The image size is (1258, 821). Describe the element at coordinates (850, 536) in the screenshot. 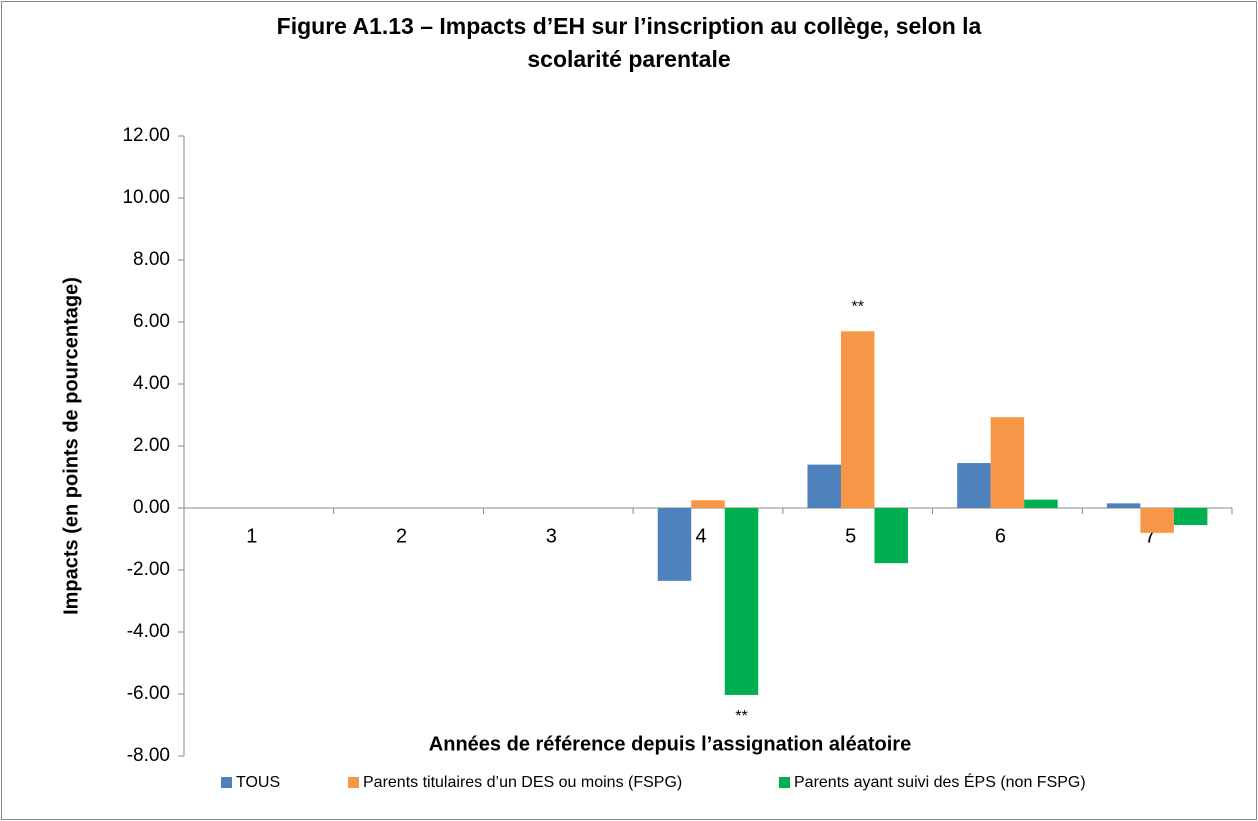

I see `x-tick-label: 5` at that location.